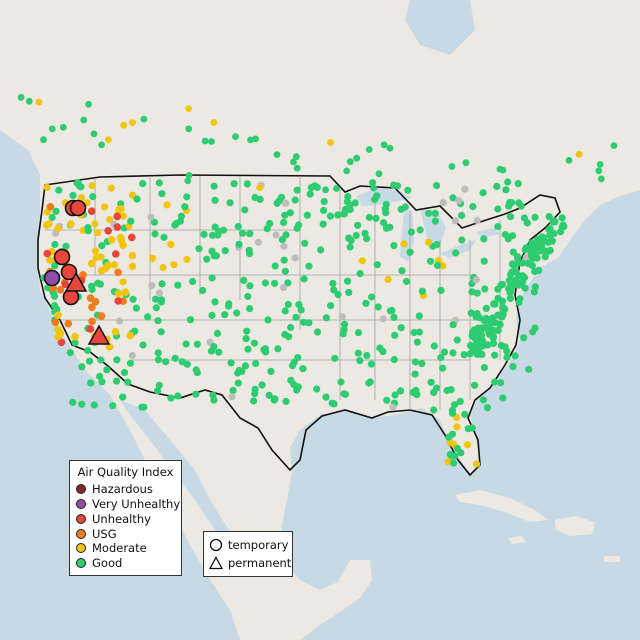  I want to click on gulf-of-california, so click(185, 480).